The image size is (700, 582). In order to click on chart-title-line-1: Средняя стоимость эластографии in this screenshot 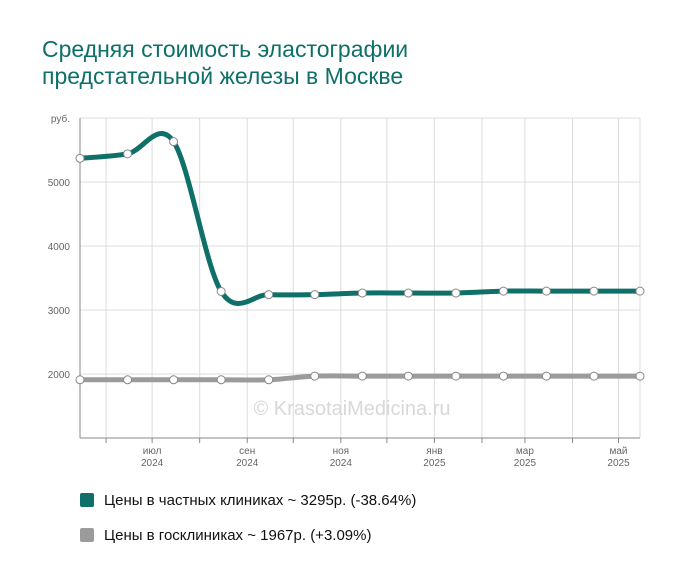, I will do `click(225, 49)`.